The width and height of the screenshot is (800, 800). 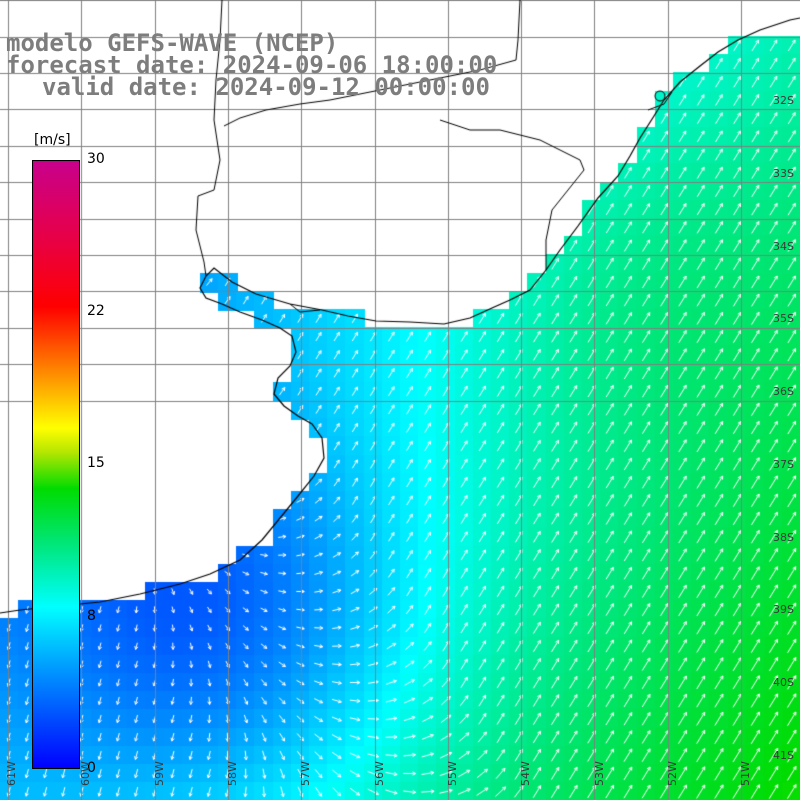 What do you see at coordinates (783, 173) in the screenshot?
I see `lat-label: 33S` at bounding box center [783, 173].